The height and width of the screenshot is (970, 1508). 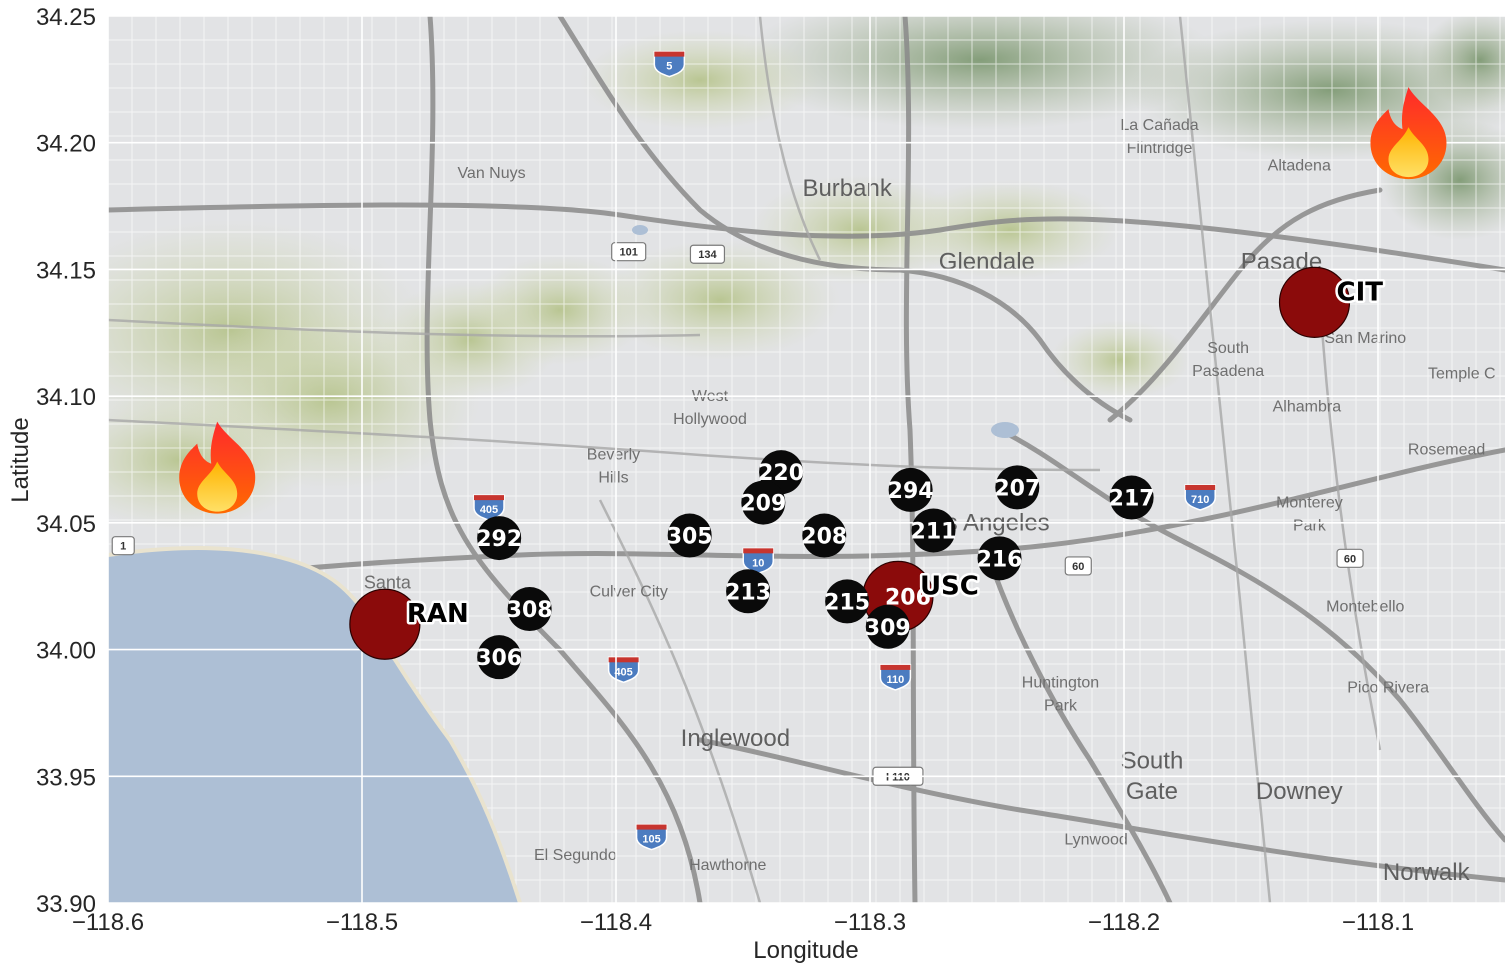 What do you see at coordinates (314, 725) in the screenshot?
I see `ocean` at bounding box center [314, 725].